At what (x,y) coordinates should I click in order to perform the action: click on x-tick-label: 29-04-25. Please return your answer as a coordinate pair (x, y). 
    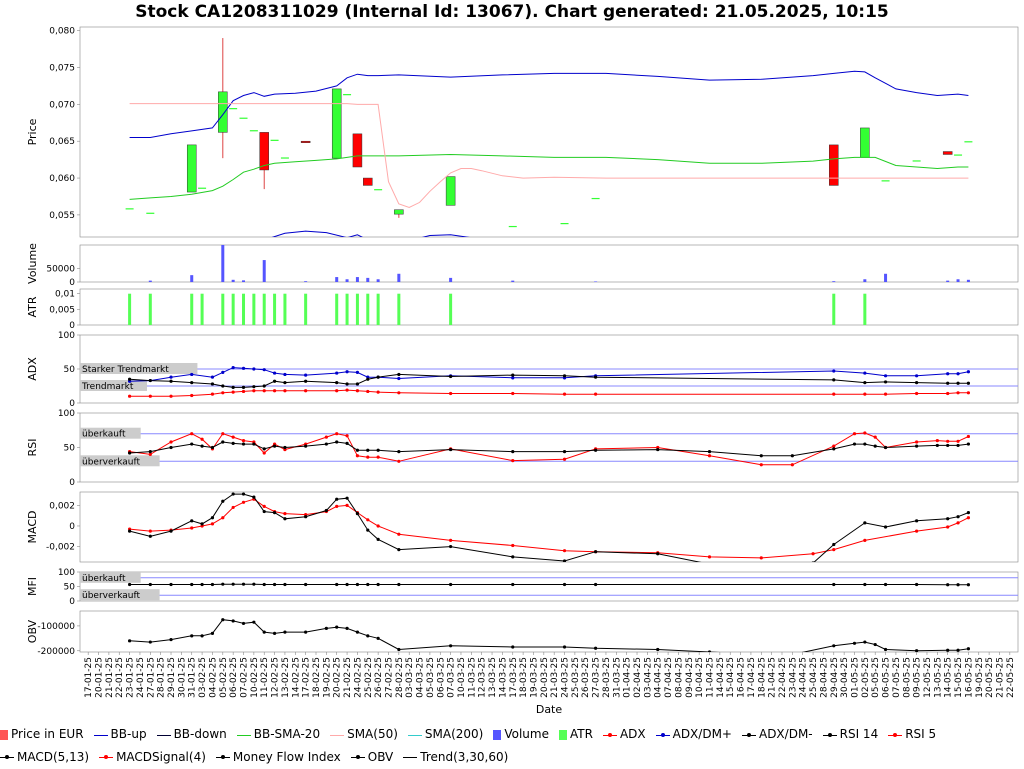
    Looking at the image, I should click on (835, 677).